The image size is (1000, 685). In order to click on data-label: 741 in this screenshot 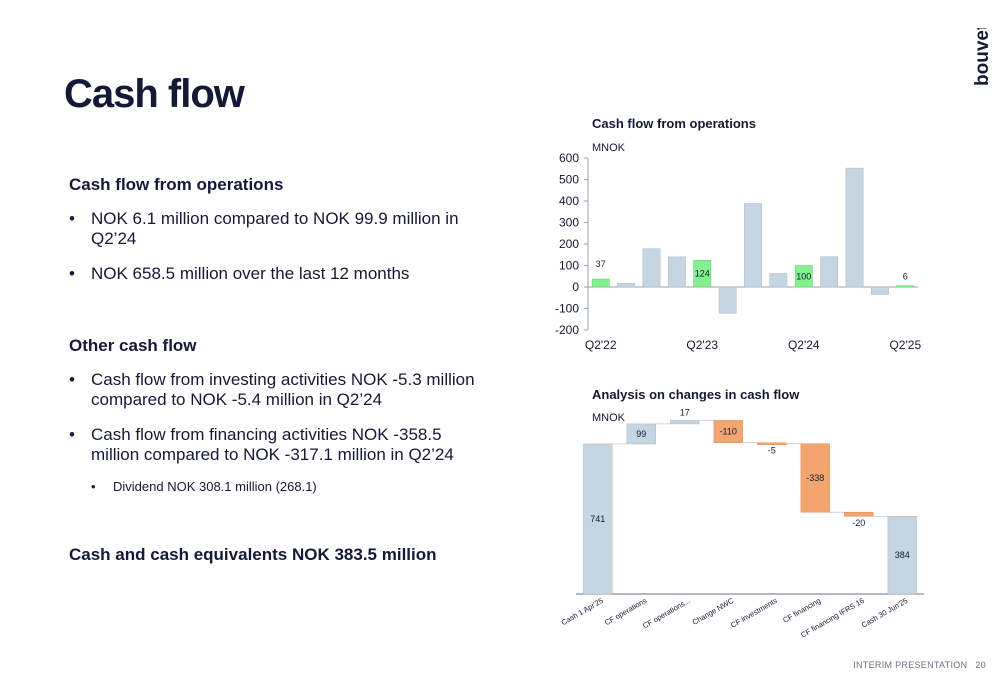, I will do `click(597, 519)`.